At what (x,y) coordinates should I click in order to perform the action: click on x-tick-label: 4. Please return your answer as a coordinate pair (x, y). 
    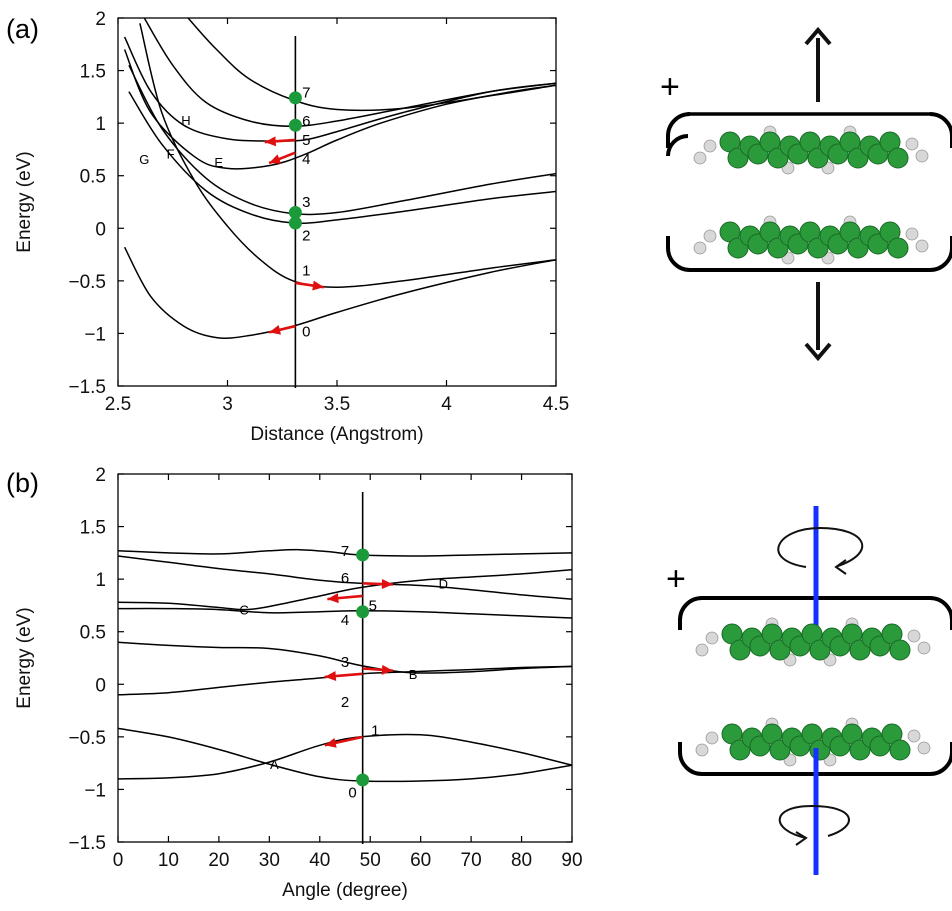
    Looking at the image, I should click on (446, 404).